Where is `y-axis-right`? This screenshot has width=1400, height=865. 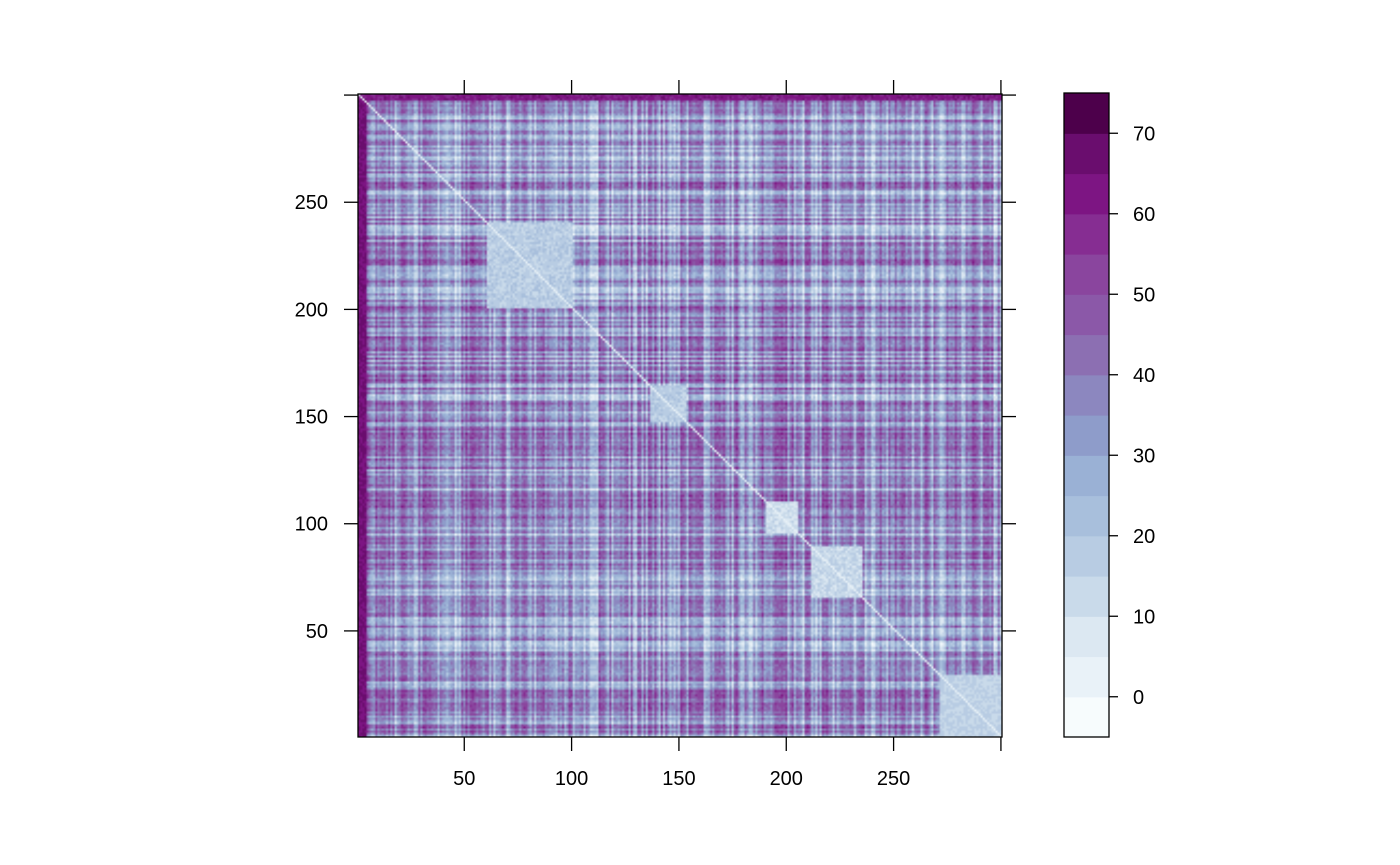
y-axis-right is located at coordinates (1009, 363).